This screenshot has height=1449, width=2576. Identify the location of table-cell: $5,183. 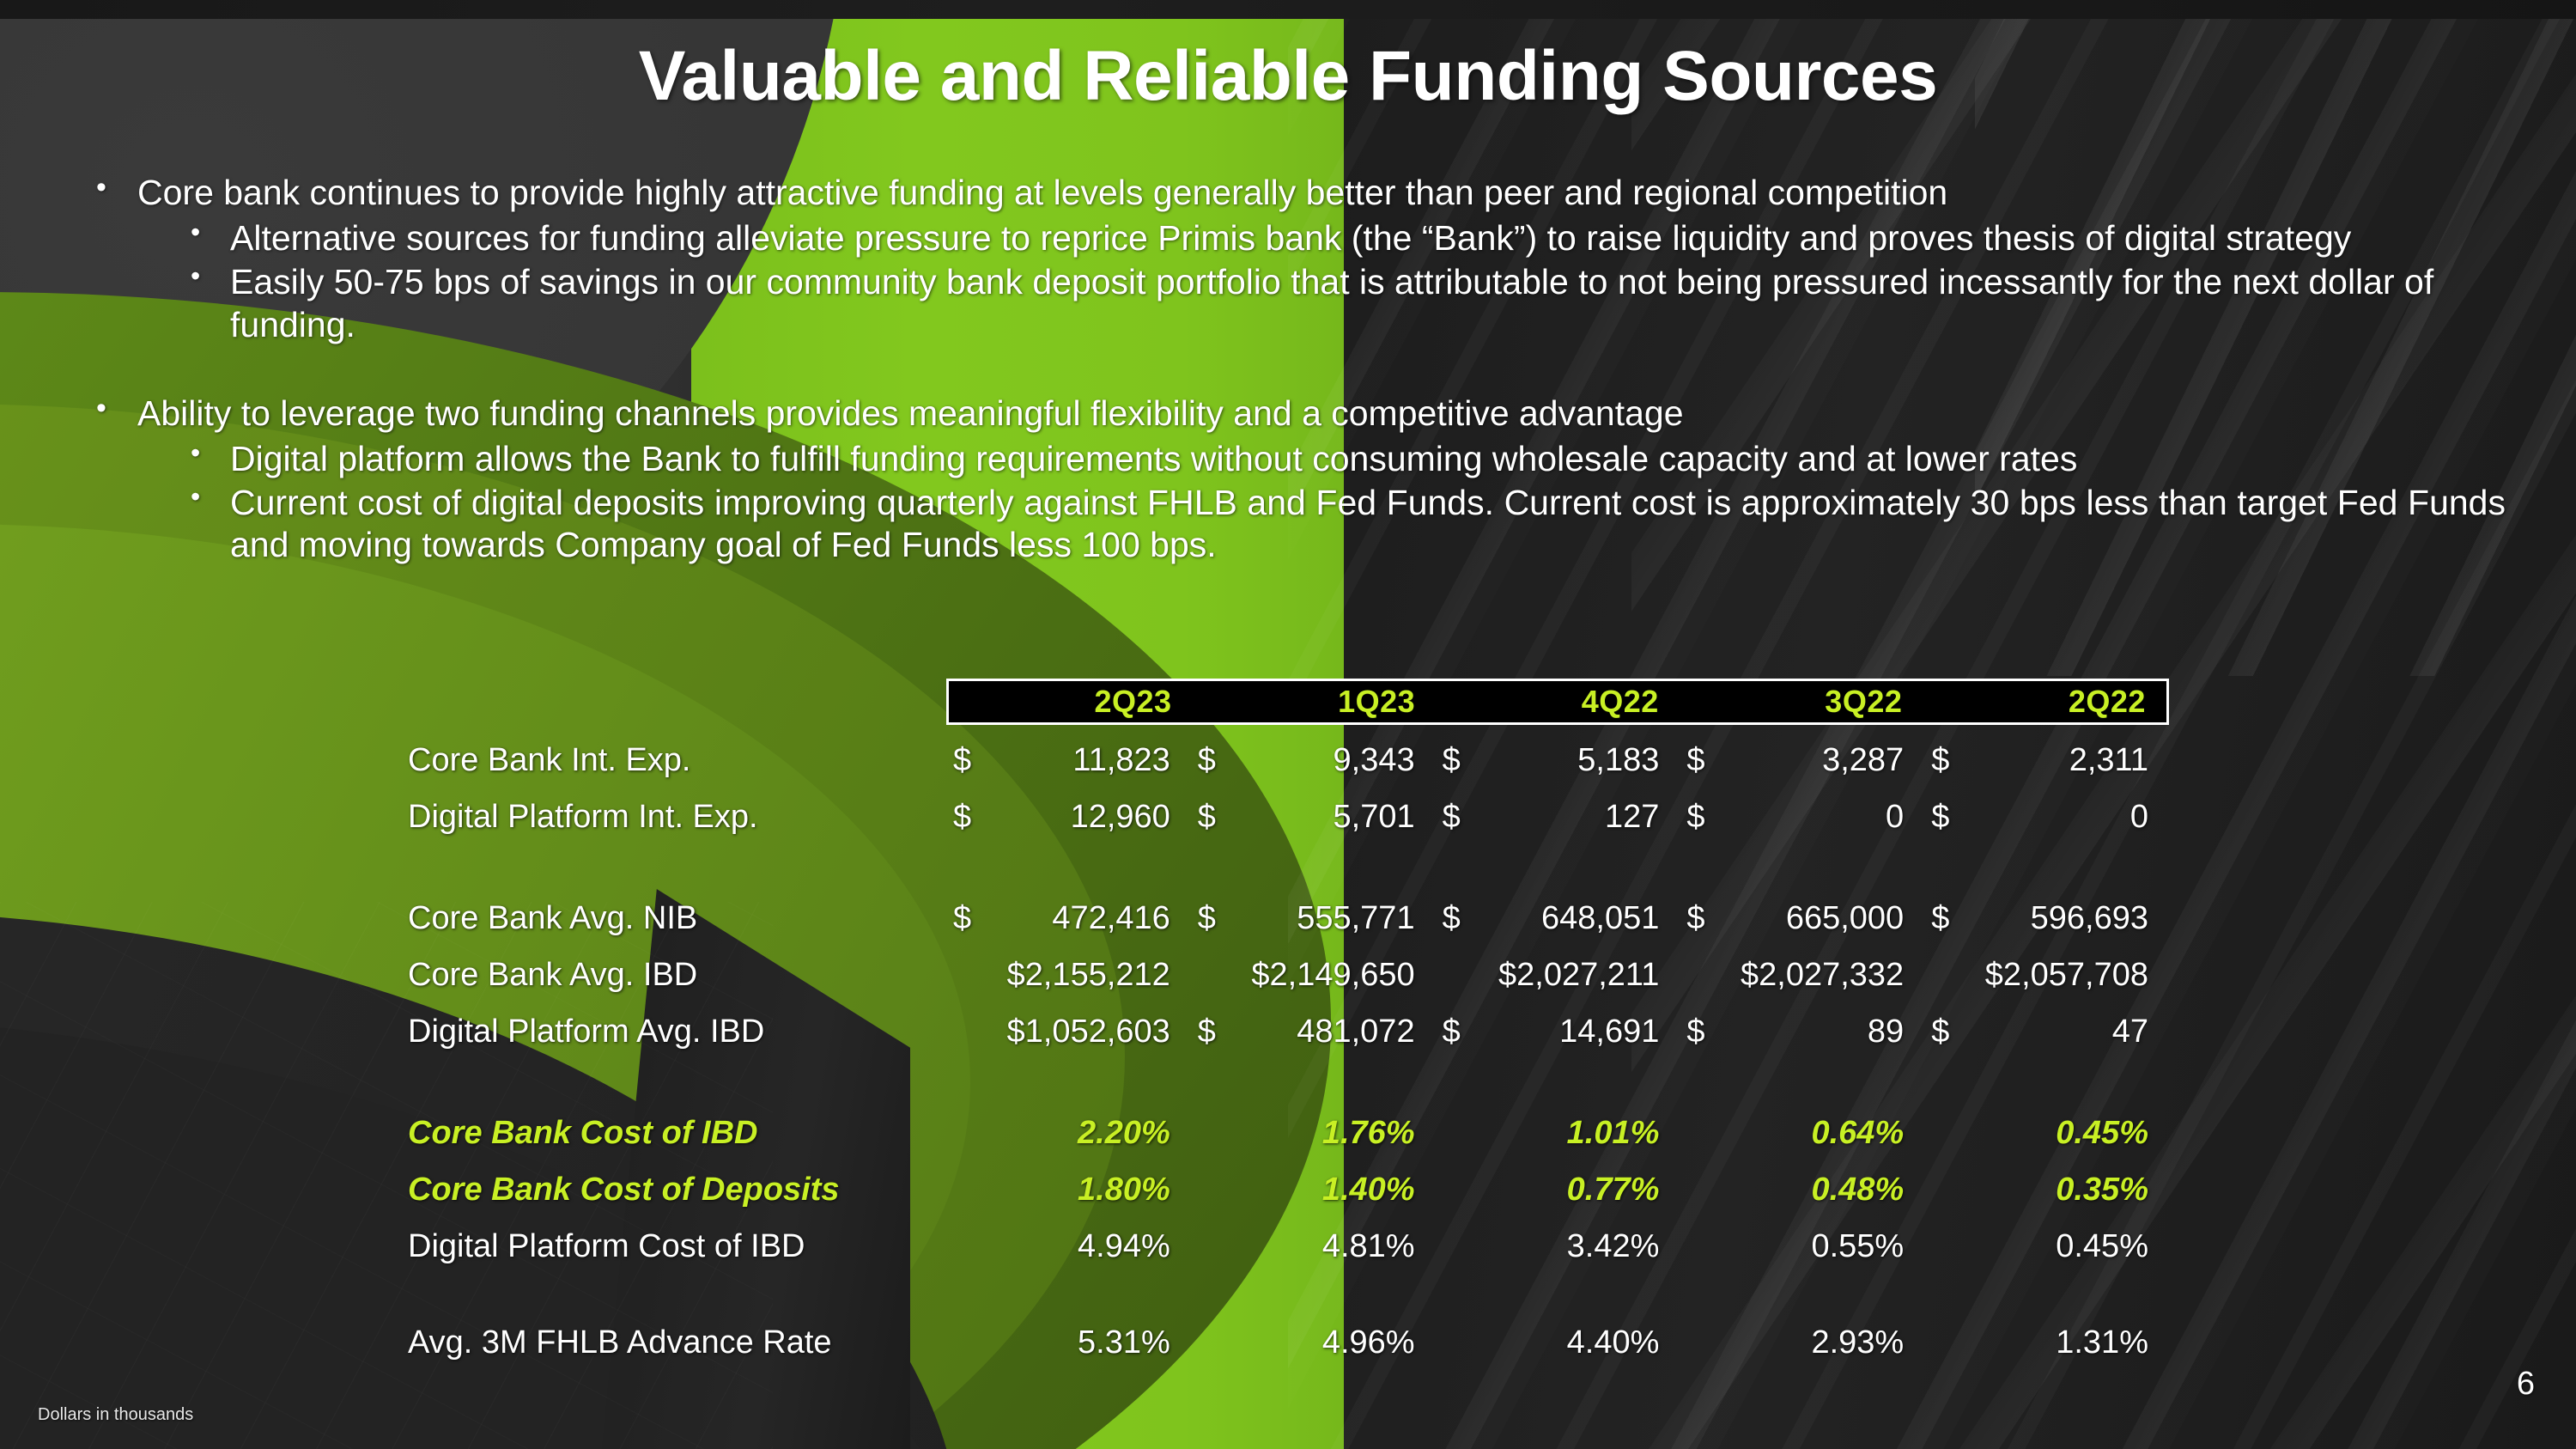
(1558, 764).